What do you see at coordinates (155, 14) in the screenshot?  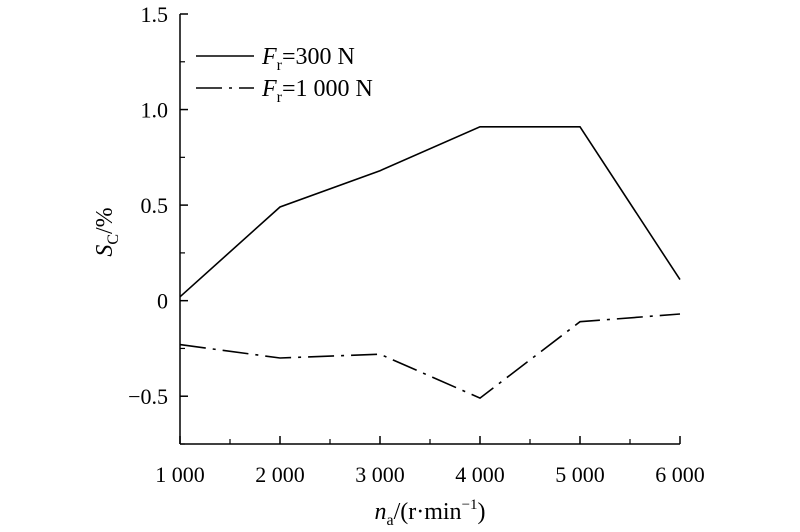 I see `y-tick-label: 1.5` at bounding box center [155, 14].